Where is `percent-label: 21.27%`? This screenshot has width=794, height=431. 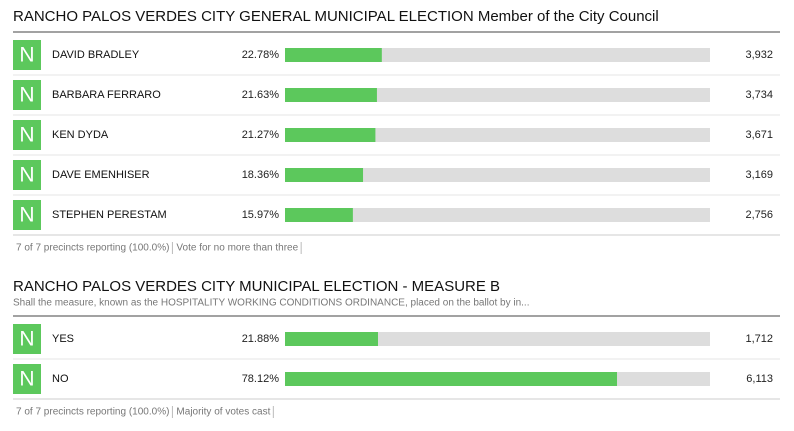 percent-label: 21.27% is located at coordinates (261, 135).